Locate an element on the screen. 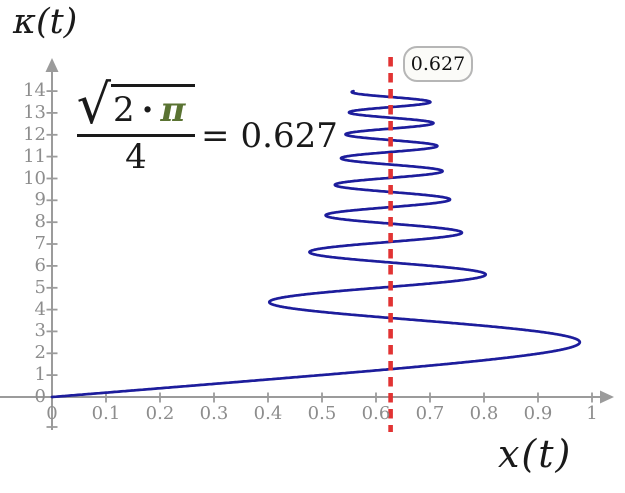 The image size is (625, 493). x-axis-title: x(t) is located at coordinates (535, 454).